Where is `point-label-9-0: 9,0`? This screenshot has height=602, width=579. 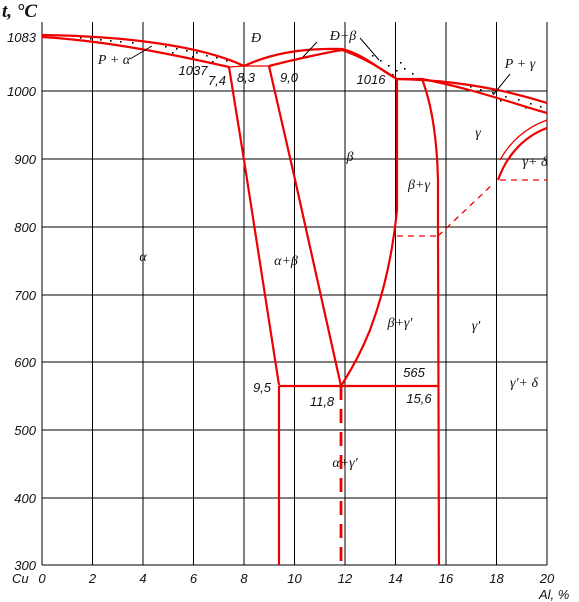
point-label-9-0: 9,0 is located at coordinates (289, 77).